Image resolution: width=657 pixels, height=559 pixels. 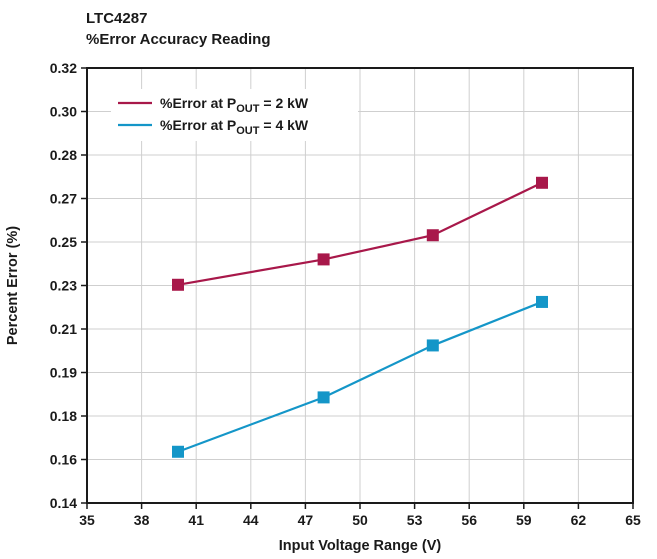 What do you see at coordinates (63, 155) in the screenshot?
I see `y-tick-label: 0.28` at bounding box center [63, 155].